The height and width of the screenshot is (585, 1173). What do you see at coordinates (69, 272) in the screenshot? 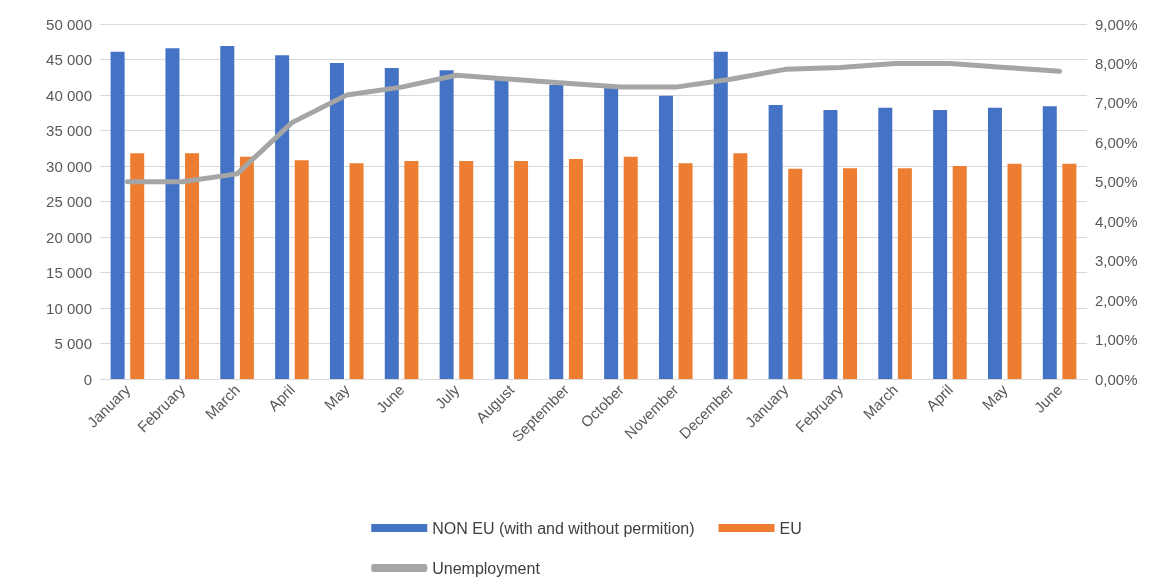
I see `y-tick-label: 15 000` at bounding box center [69, 272].